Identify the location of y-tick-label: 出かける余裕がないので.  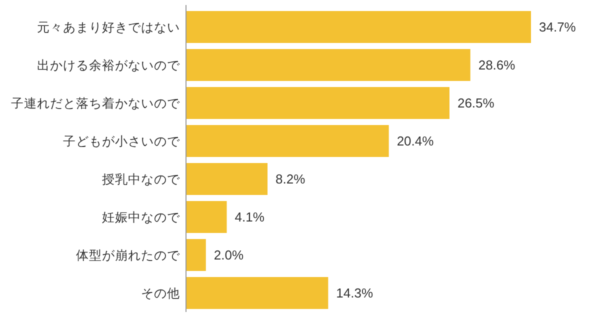
(109, 65).